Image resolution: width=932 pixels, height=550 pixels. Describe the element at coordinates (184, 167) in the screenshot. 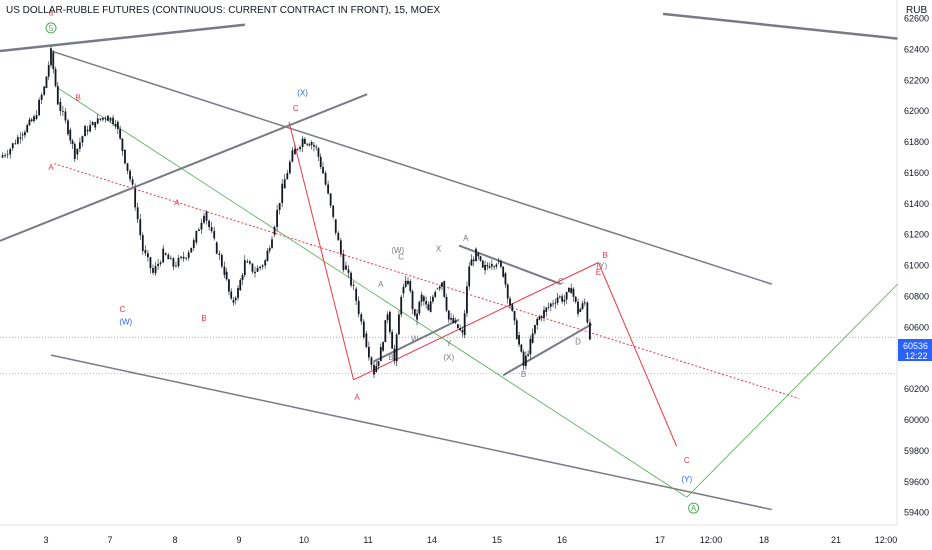

I see `rising-trendline` at that location.